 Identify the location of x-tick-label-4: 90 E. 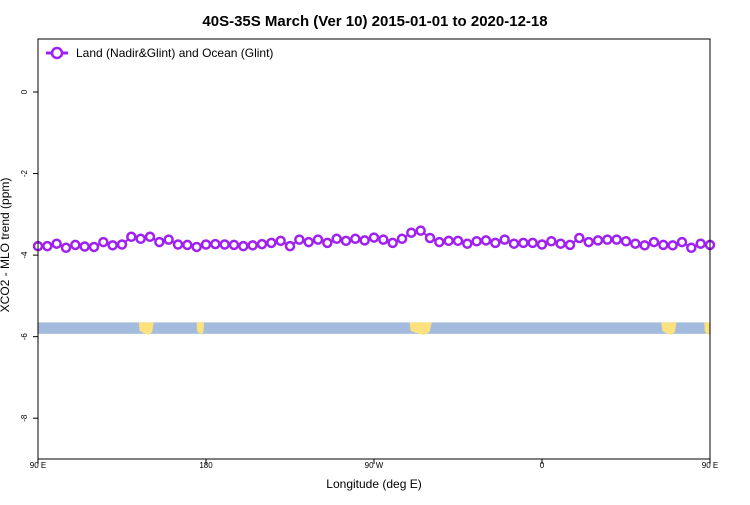
(710, 465).